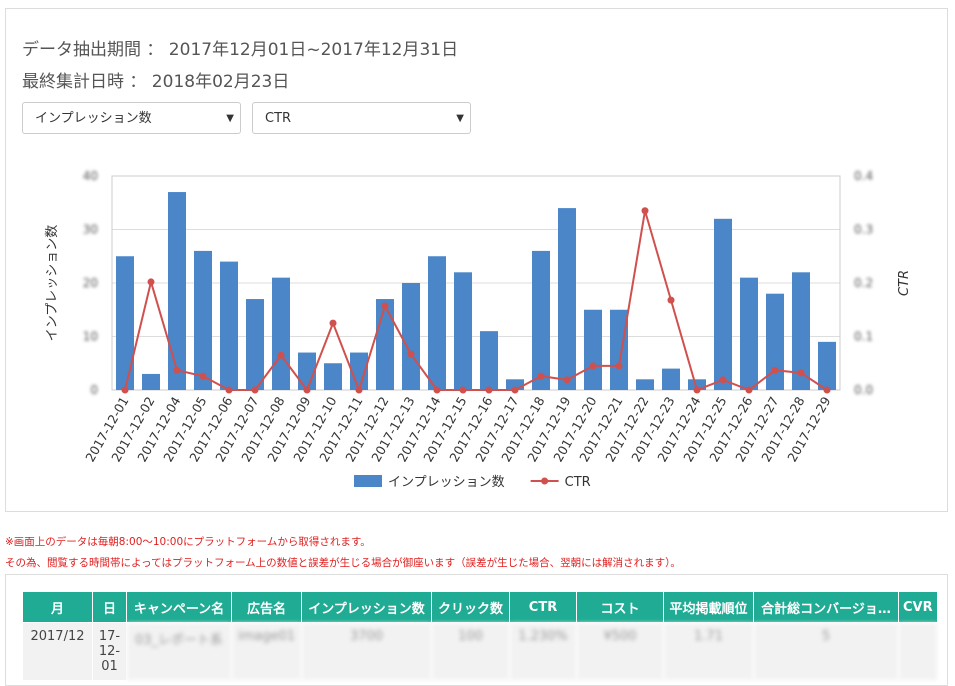 The height and width of the screenshot is (686, 955). I want to click on column-header: コスト, so click(620, 607).